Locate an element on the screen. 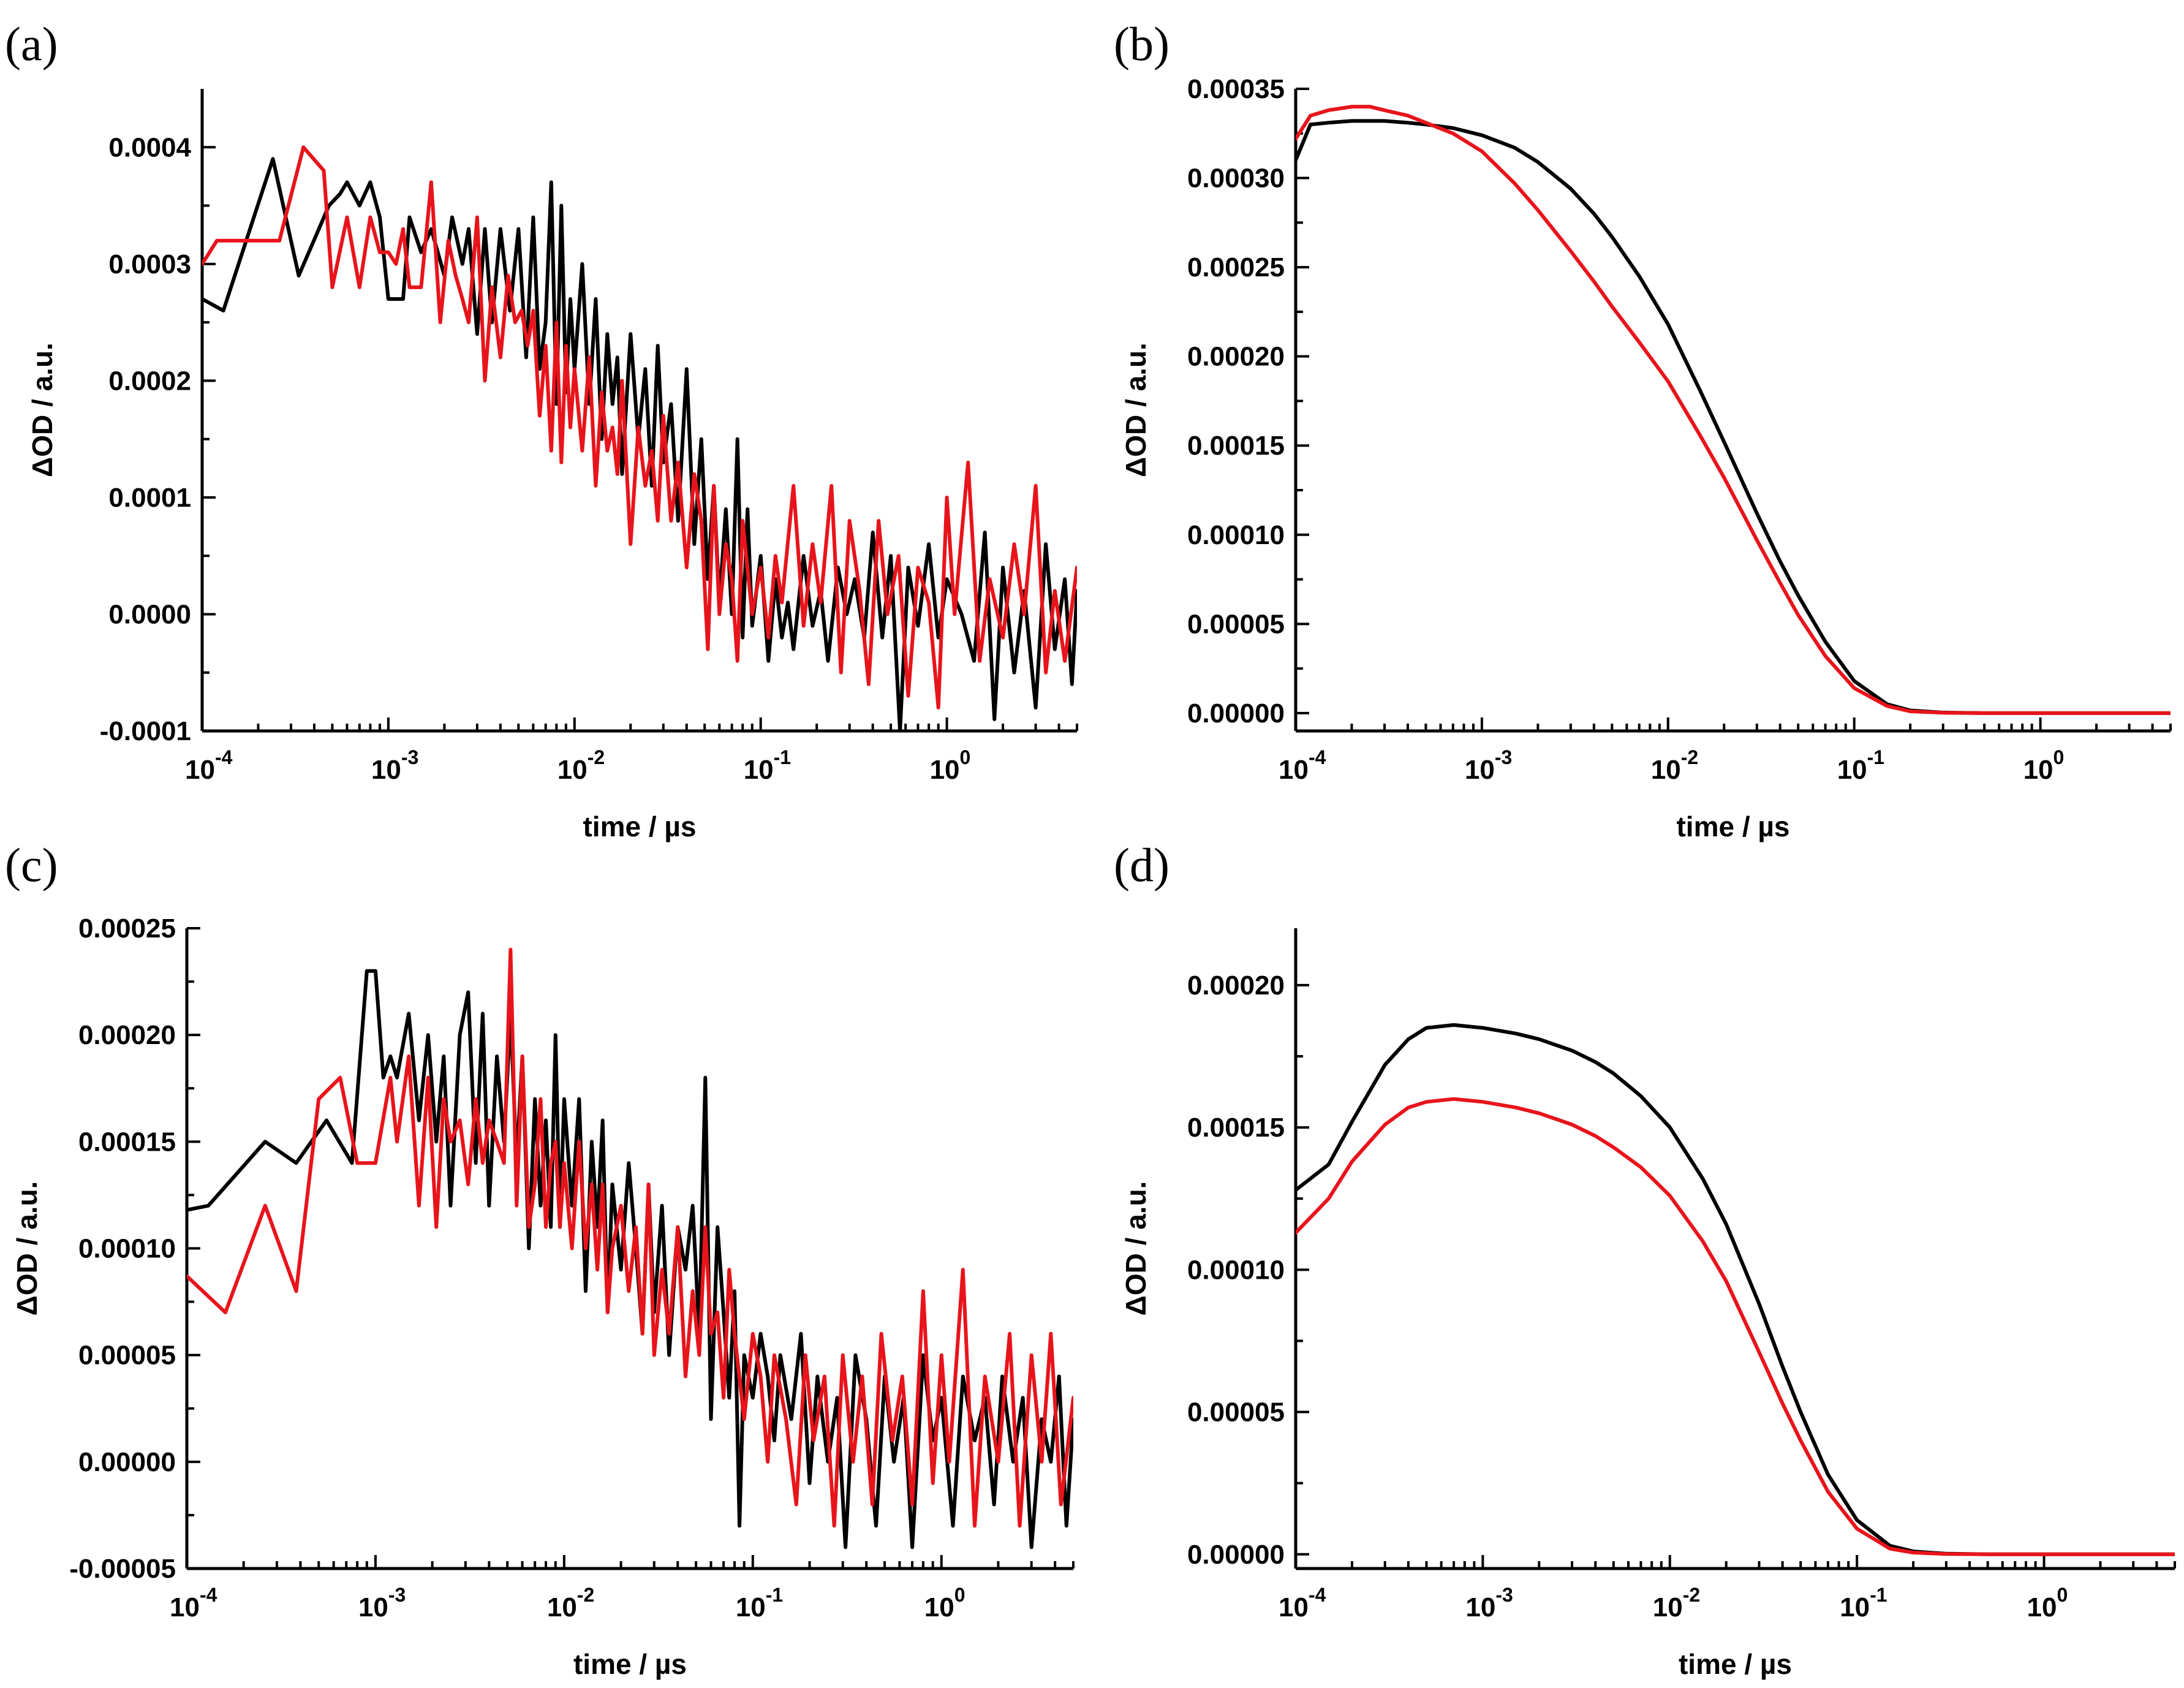 The height and width of the screenshot is (1688, 2184). y-tick-label: 0.00030 is located at coordinates (1236, 179).